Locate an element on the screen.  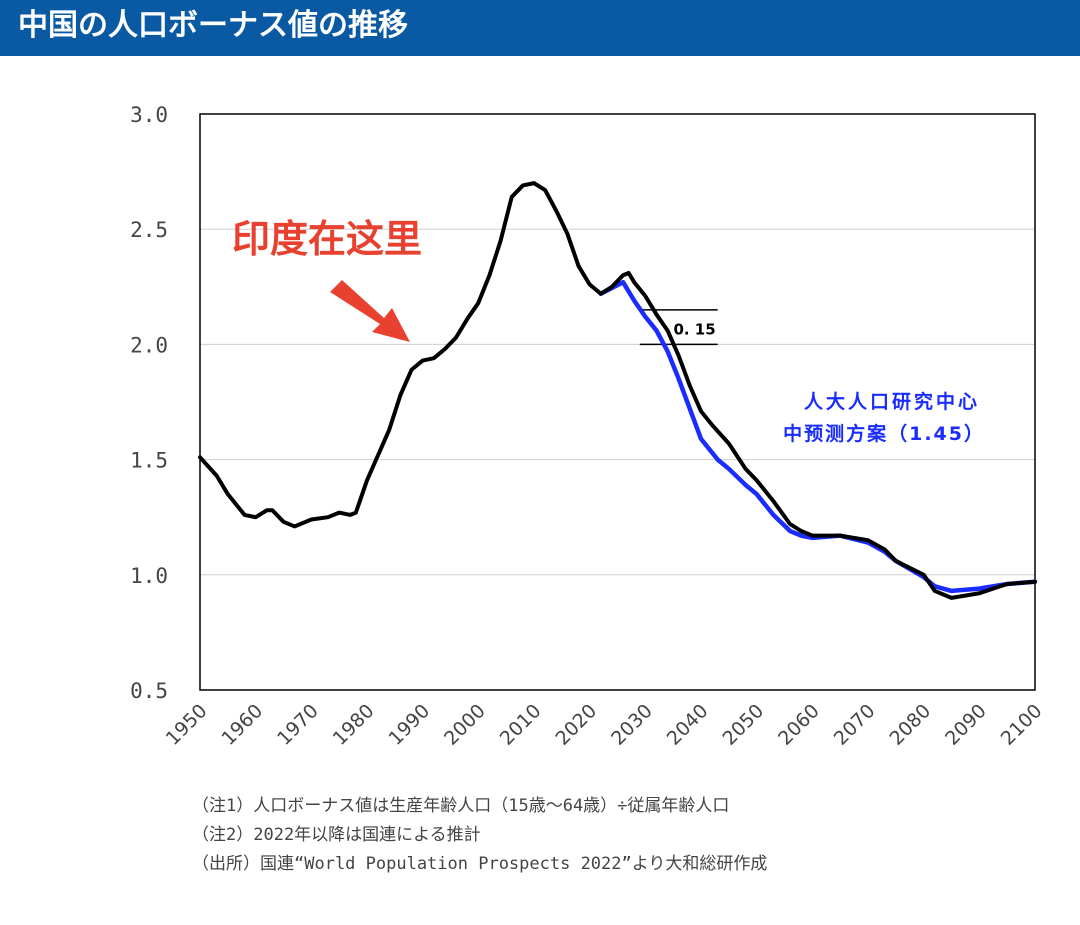
x-tick-label: 2040 is located at coordinates (688, 725).